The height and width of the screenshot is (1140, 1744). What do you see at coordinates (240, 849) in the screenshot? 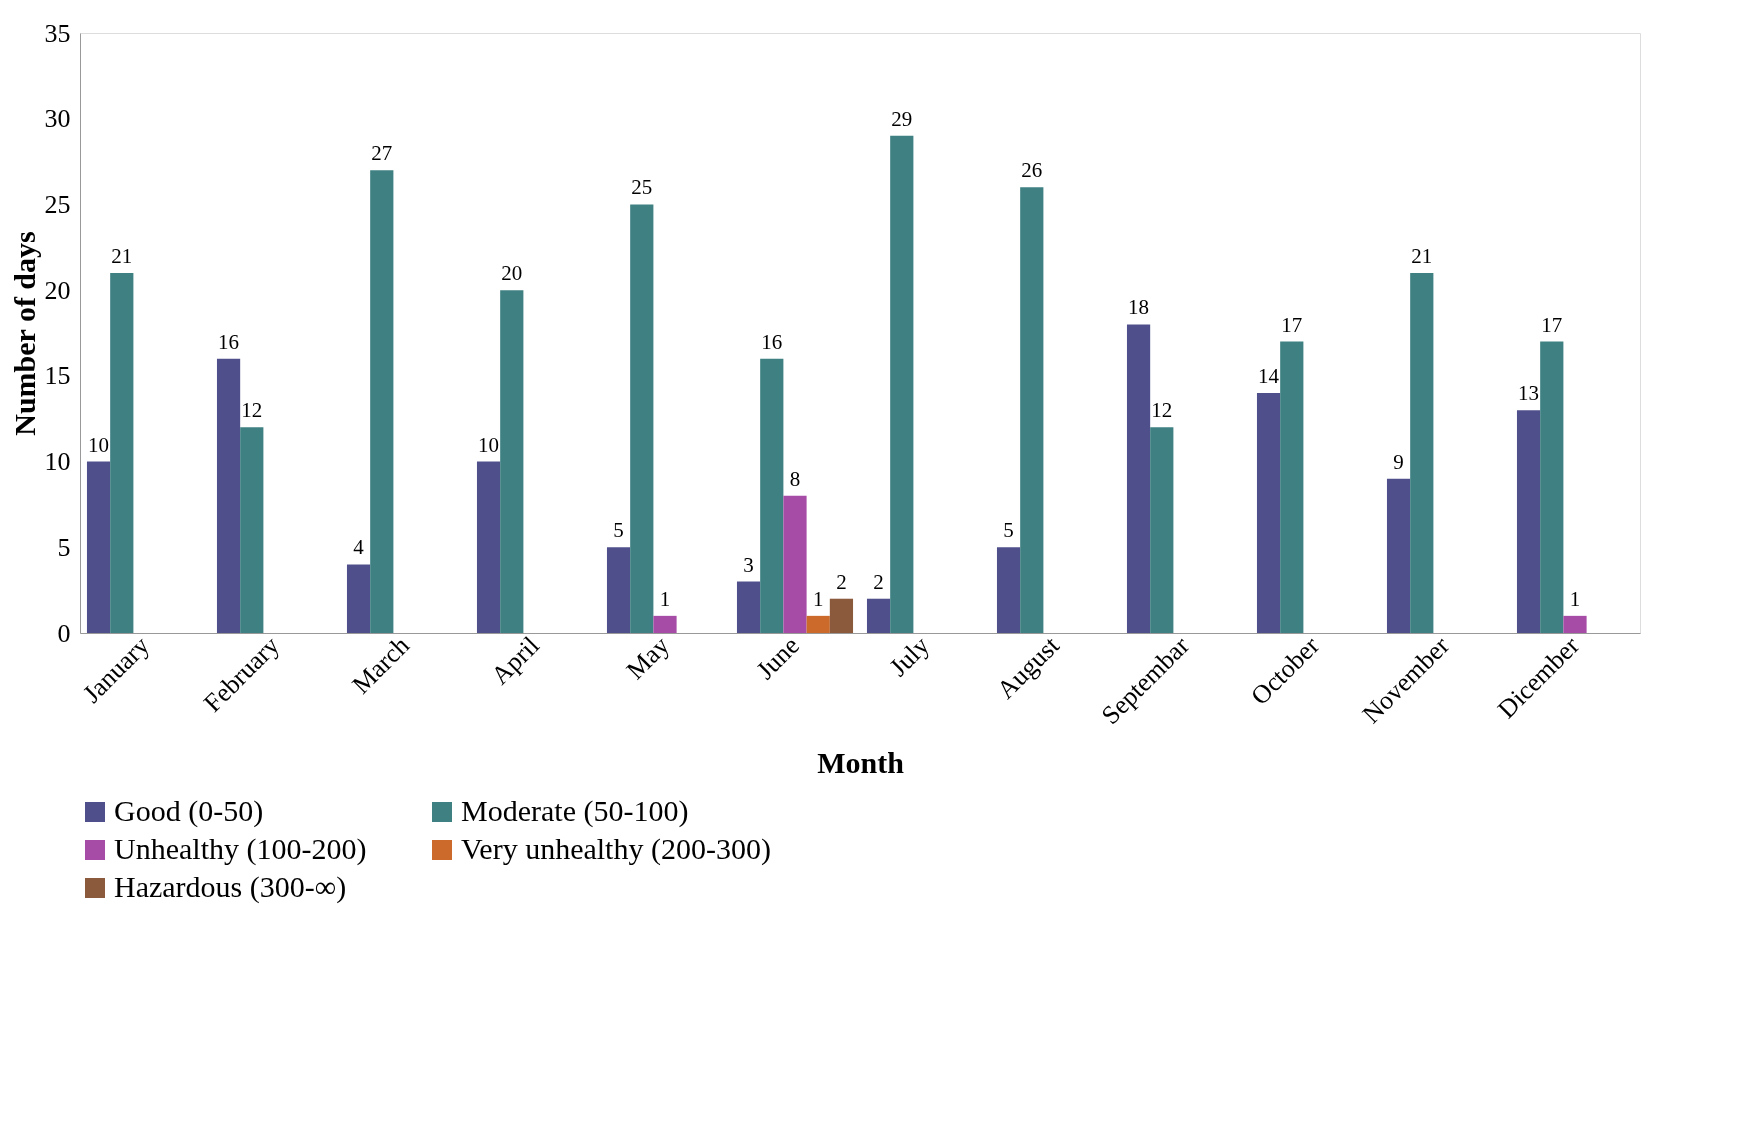
I see `legend-label: Unhealthy (100-200)` at bounding box center [240, 849].